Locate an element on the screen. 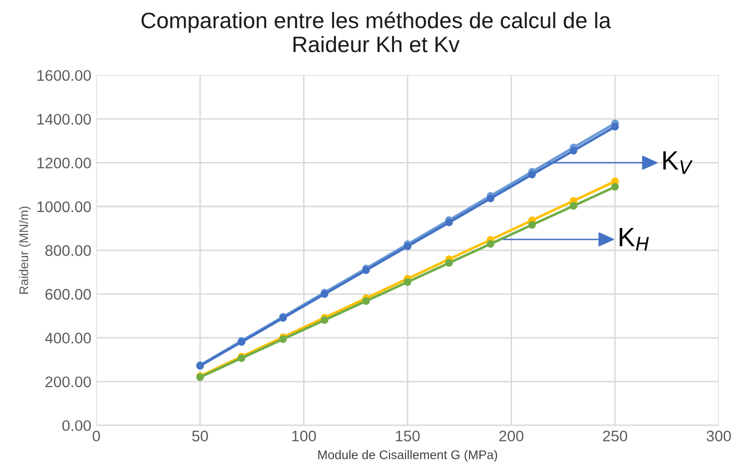 The width and height of the screenshot is (741, 470). x-tick-label: 300 is located at coordinates (718, 436).